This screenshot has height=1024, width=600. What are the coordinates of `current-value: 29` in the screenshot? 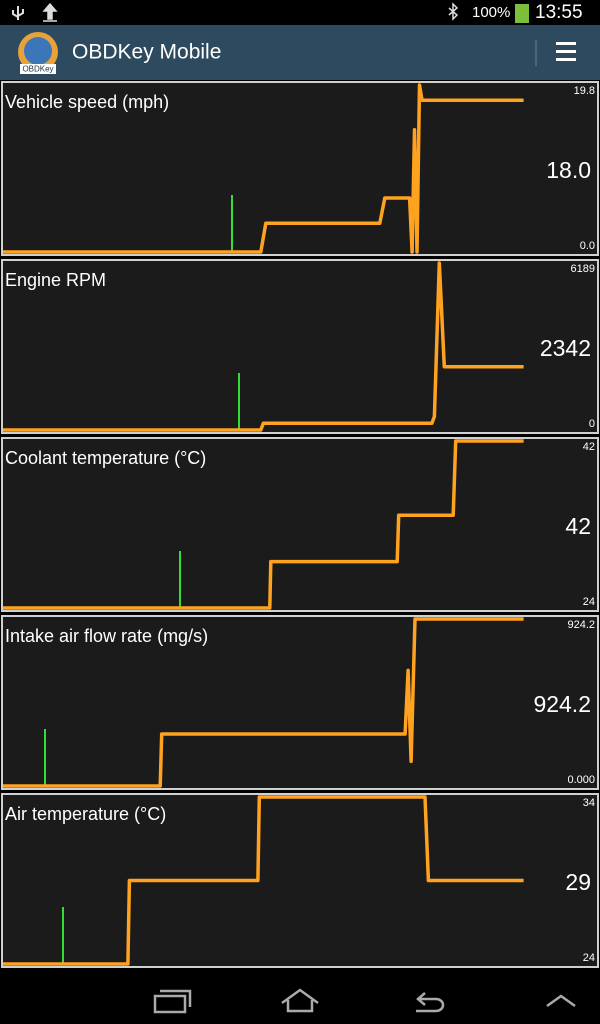 It's located at (578, 882).